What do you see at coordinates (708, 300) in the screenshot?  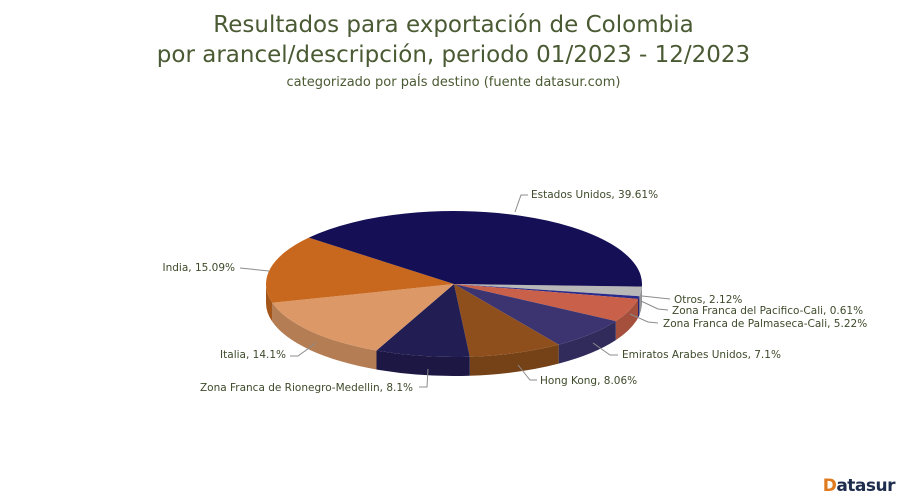 I see `data-label: Otros, 2.12%` at bounding box center [708, 300].